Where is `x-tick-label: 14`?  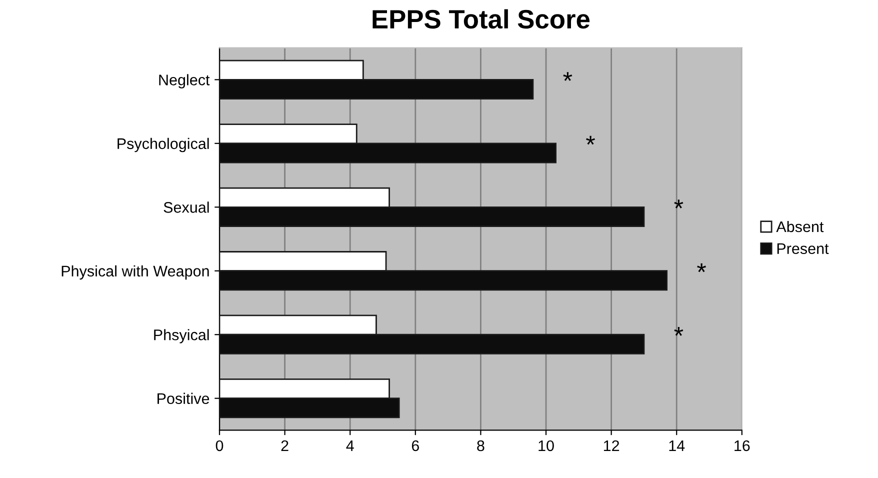 x-tick-label: 14 is located at coordinates (677, 445).